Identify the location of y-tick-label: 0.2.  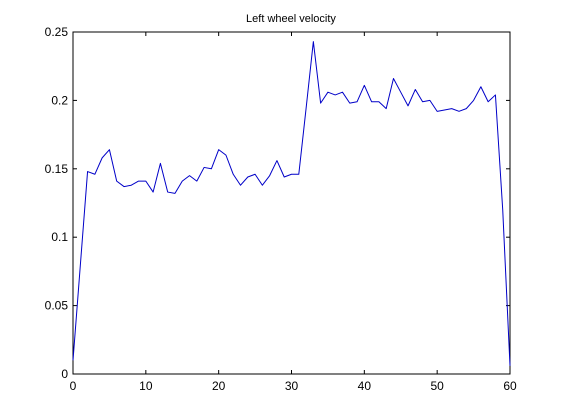
(59, 100).